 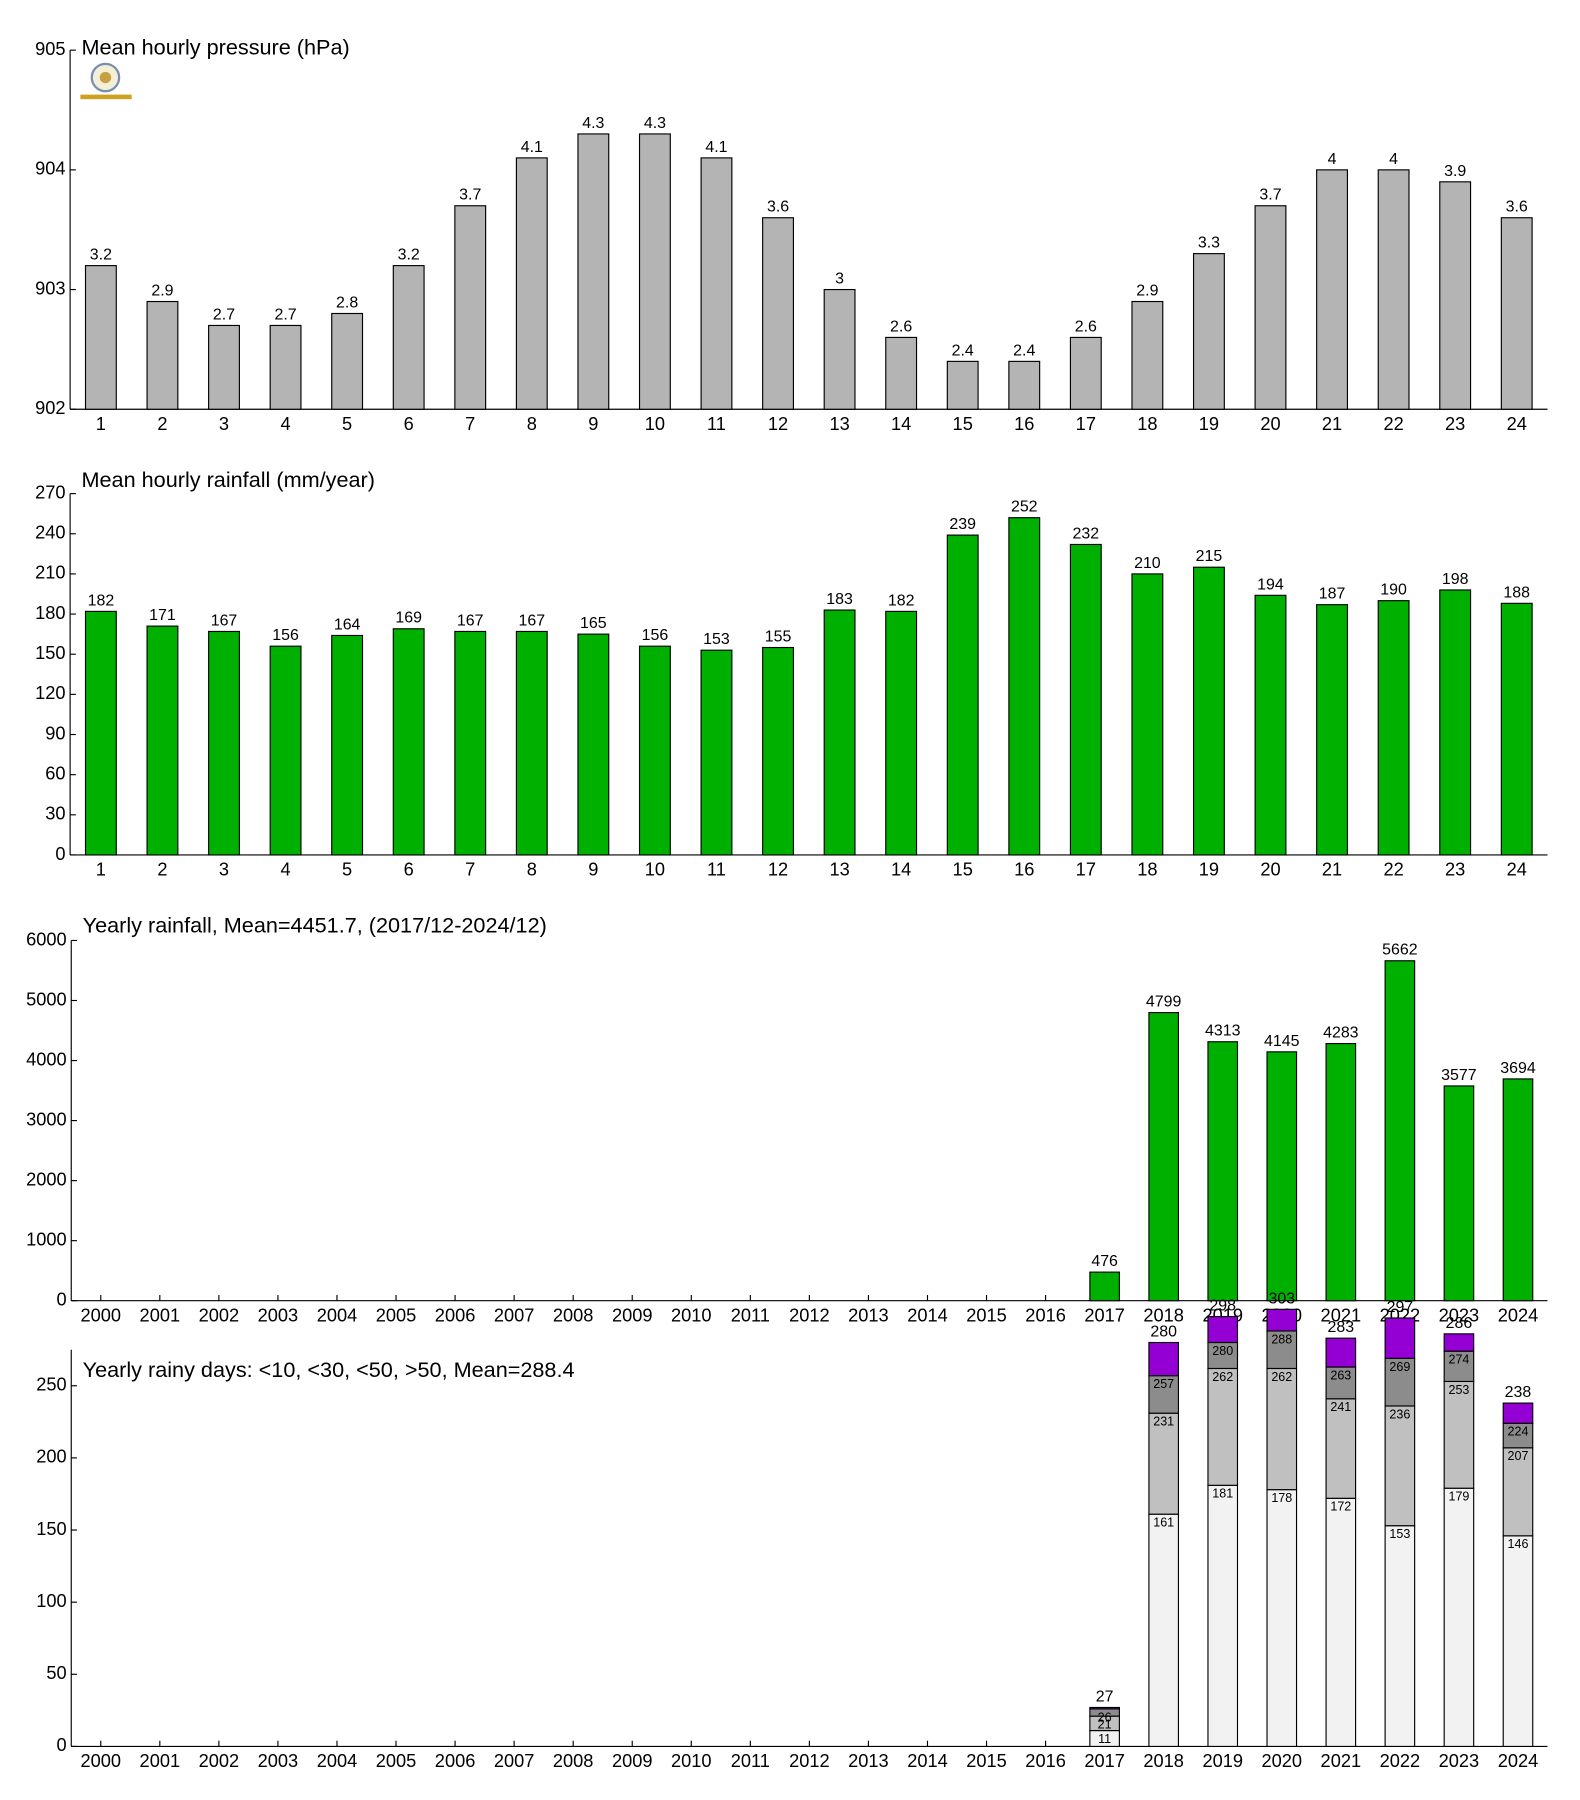 I want to click on value-label: 4313, so click(x=1223, y=1031).